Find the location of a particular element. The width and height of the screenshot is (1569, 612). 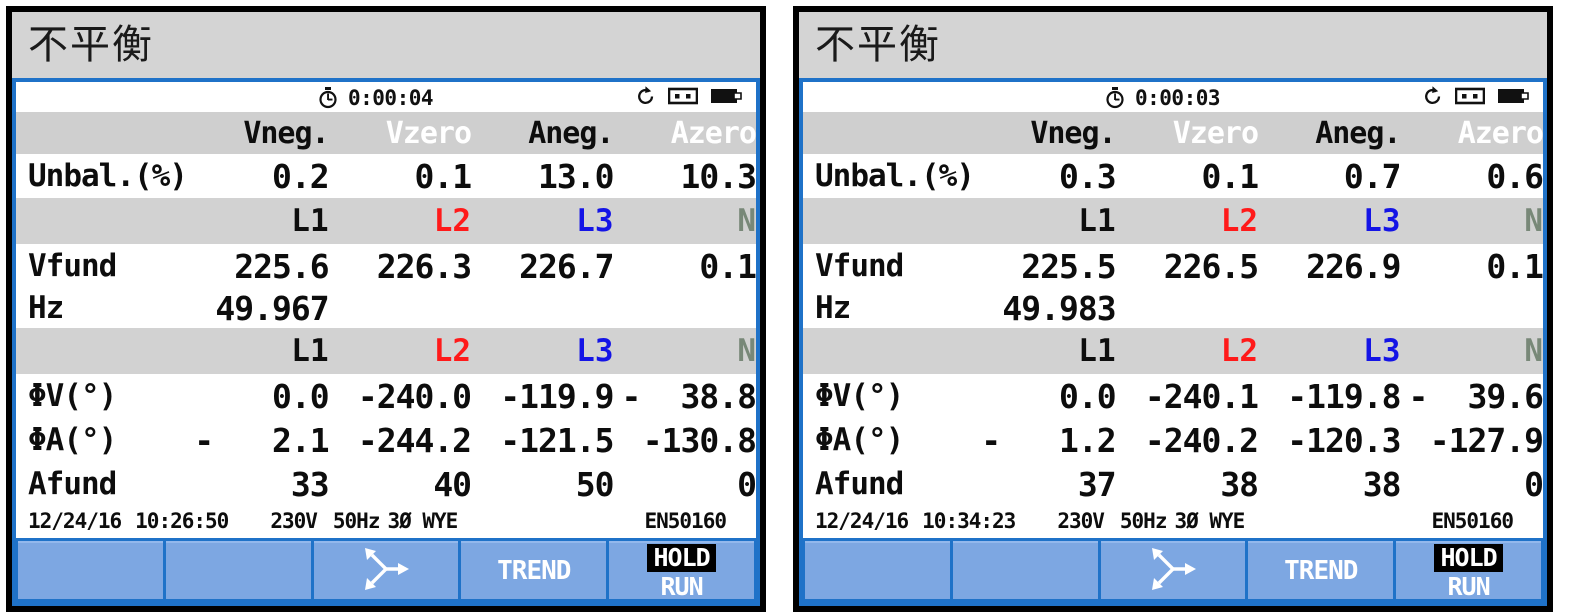

phase-current-angle-row: ΦA(°) - 2.1 -244.2 -121.5 -130.8 is located at coordinates (386, 440).